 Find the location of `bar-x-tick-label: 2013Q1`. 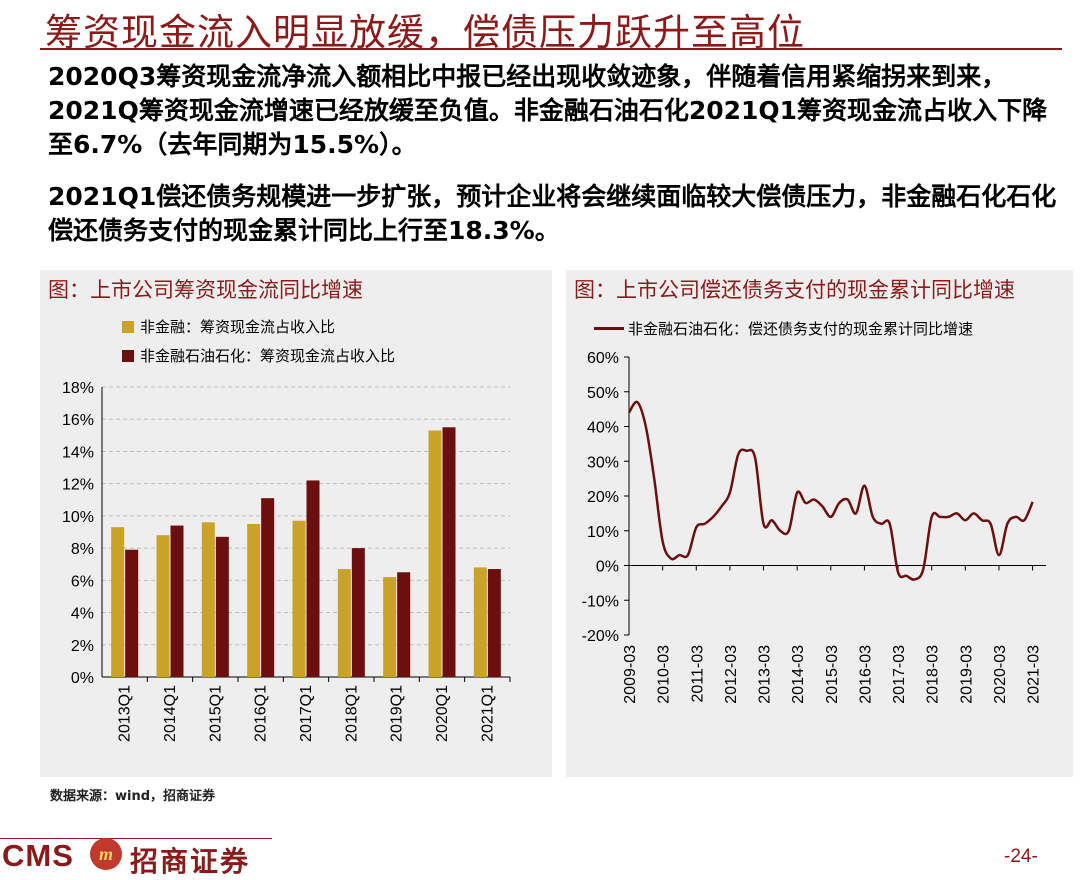

bar-x-tick-label: 2013Q1 is located at coordinates (125, 713).